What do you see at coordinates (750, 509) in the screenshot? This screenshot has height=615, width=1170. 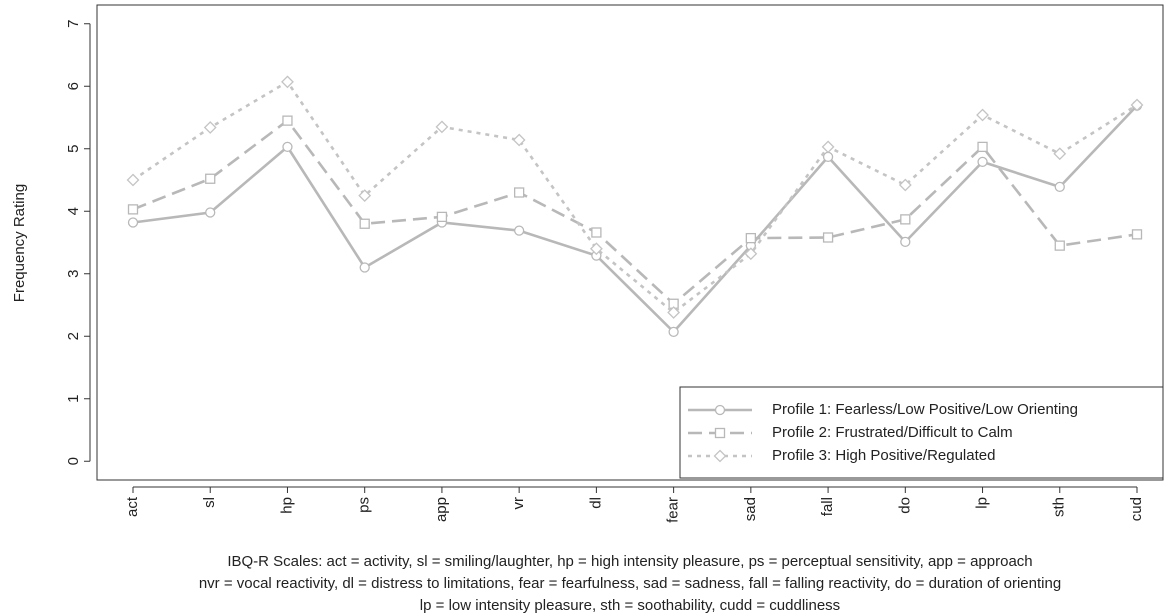 I see `x-tick-label: sad` at bounding box center [750, 509].